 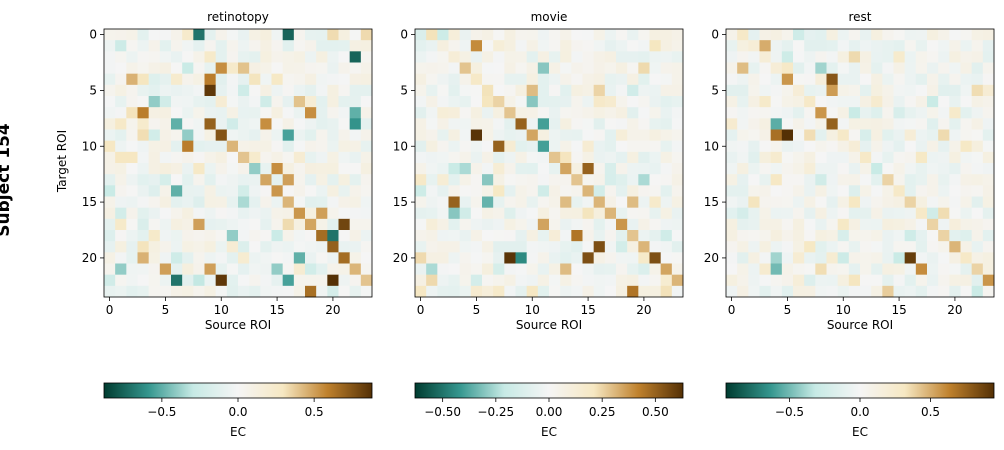 I want to click on panel-title: rest, so click(x=859, y=17).